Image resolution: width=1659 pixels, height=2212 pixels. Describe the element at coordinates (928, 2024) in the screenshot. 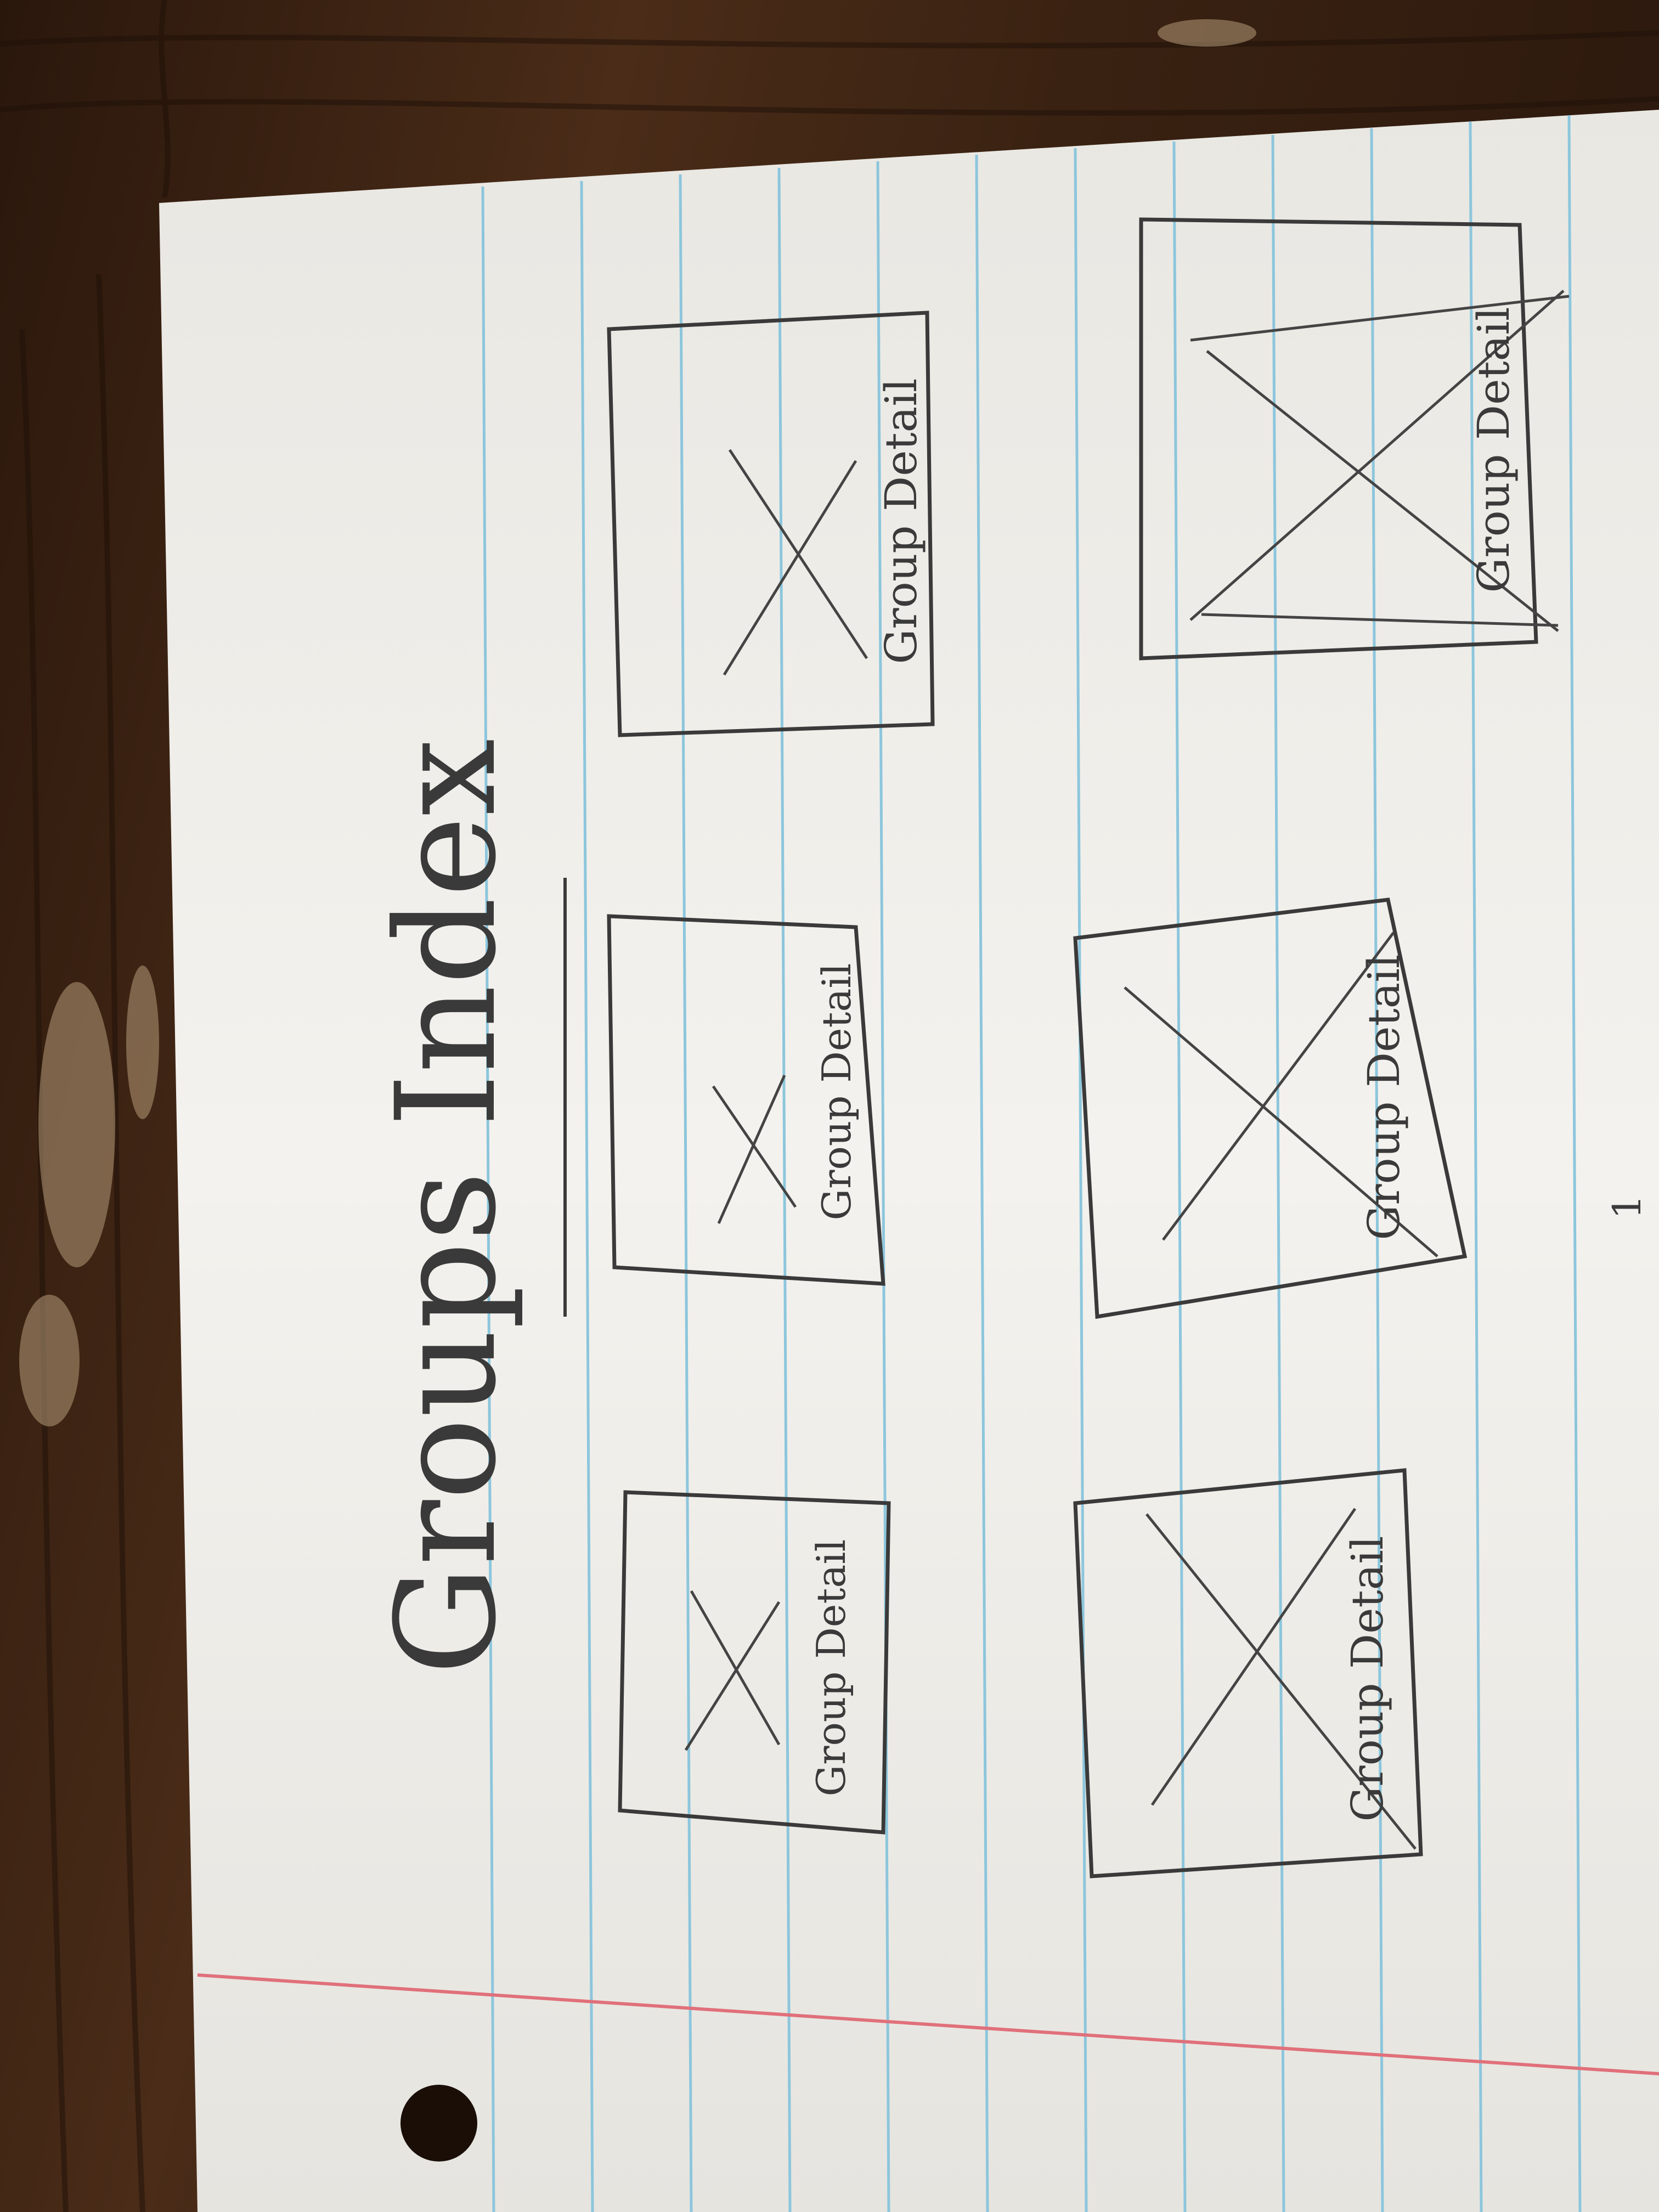

I see `margin-line` at that location.